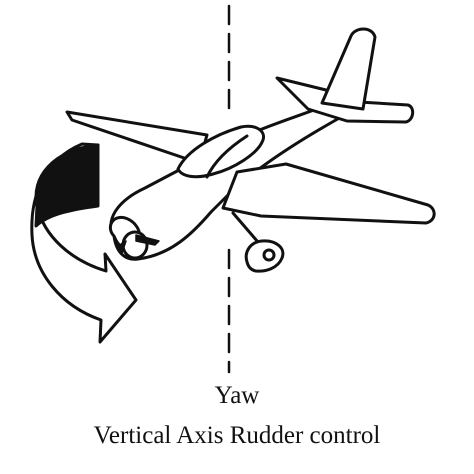  What do you see at coordinates (84, 243) in the screenshot?
I see `curved-rotation-arrow-icon` at bounding box center [84, 243].